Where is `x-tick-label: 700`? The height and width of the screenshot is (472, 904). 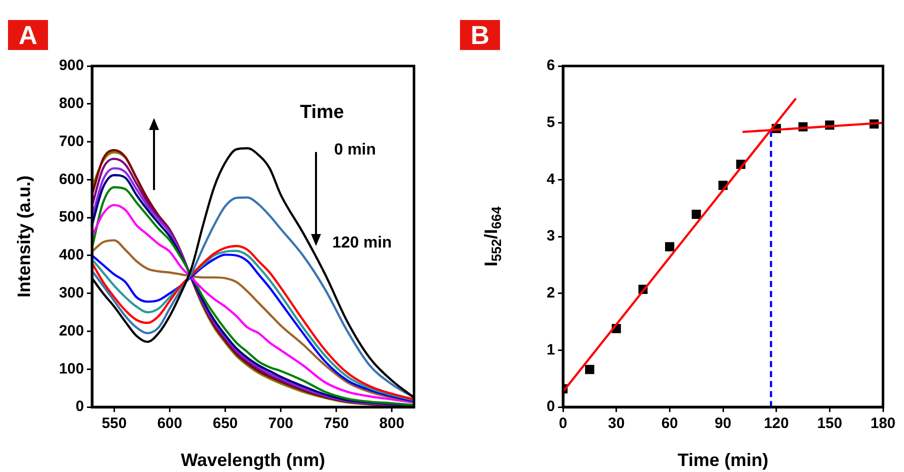
x-tick-label: 700 is located at coordinates (281, 423).